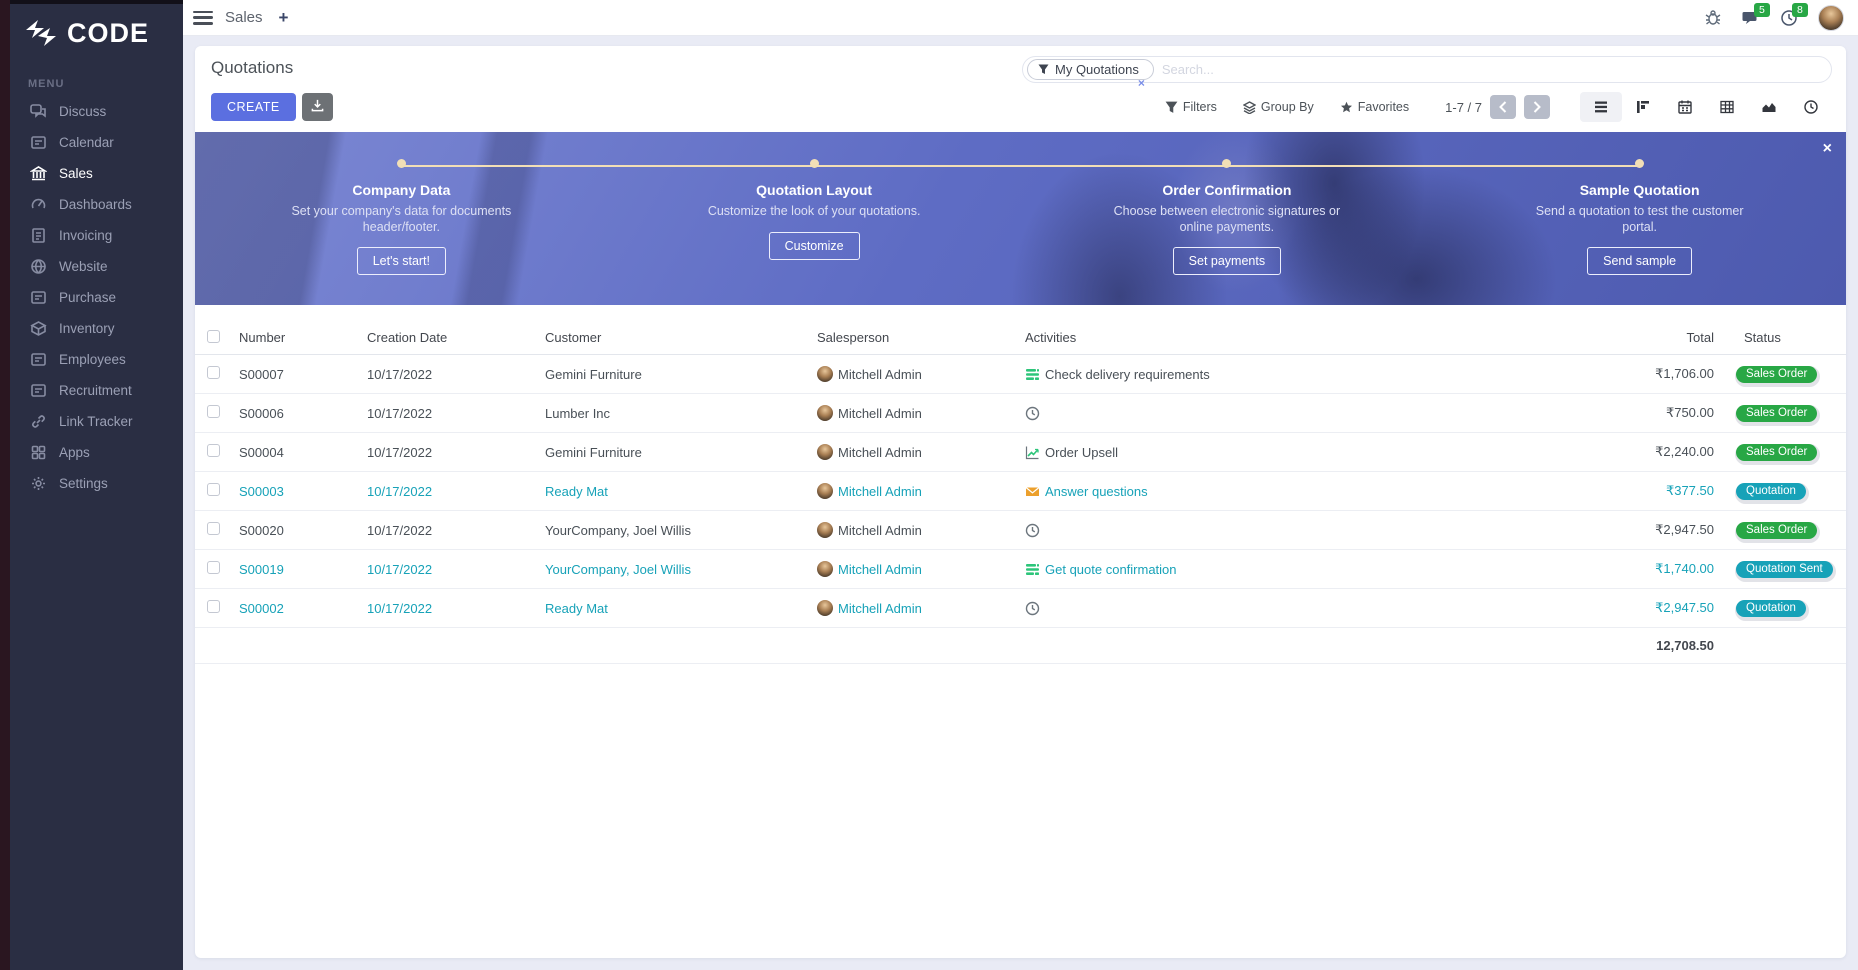  I want to click on sidebar-item-link-tracker: Link Tracker, so click(96, 421).